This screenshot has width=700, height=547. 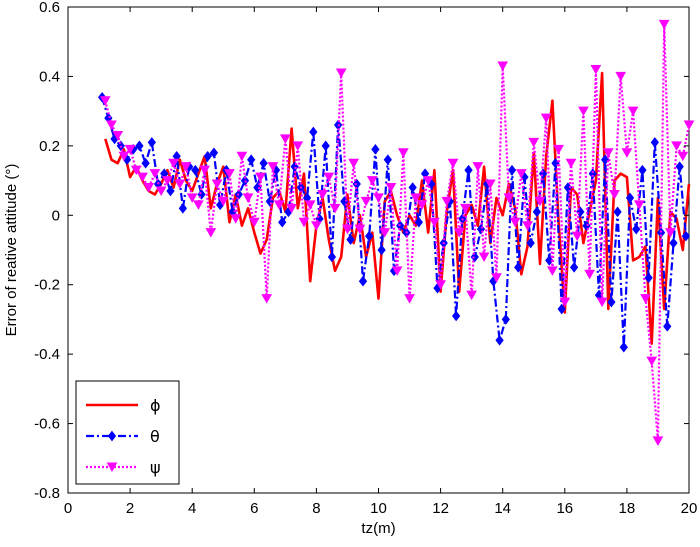 What do you see at coordinates (689, 508) in the screenshot?
I see `x-tick-label: 20` at bounding box center [689, 508].